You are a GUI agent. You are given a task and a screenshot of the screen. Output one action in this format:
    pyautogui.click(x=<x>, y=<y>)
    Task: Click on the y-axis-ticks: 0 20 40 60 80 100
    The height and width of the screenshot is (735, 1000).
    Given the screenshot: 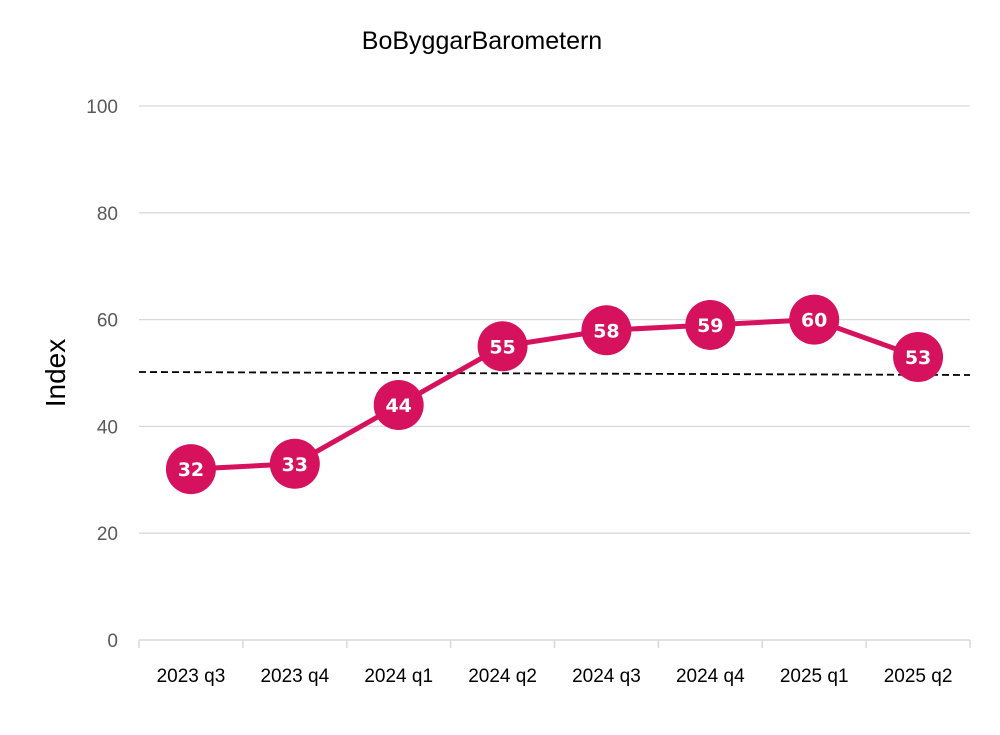 What is the action you would take?
    pyautogui.click(x=102, y=374)
    